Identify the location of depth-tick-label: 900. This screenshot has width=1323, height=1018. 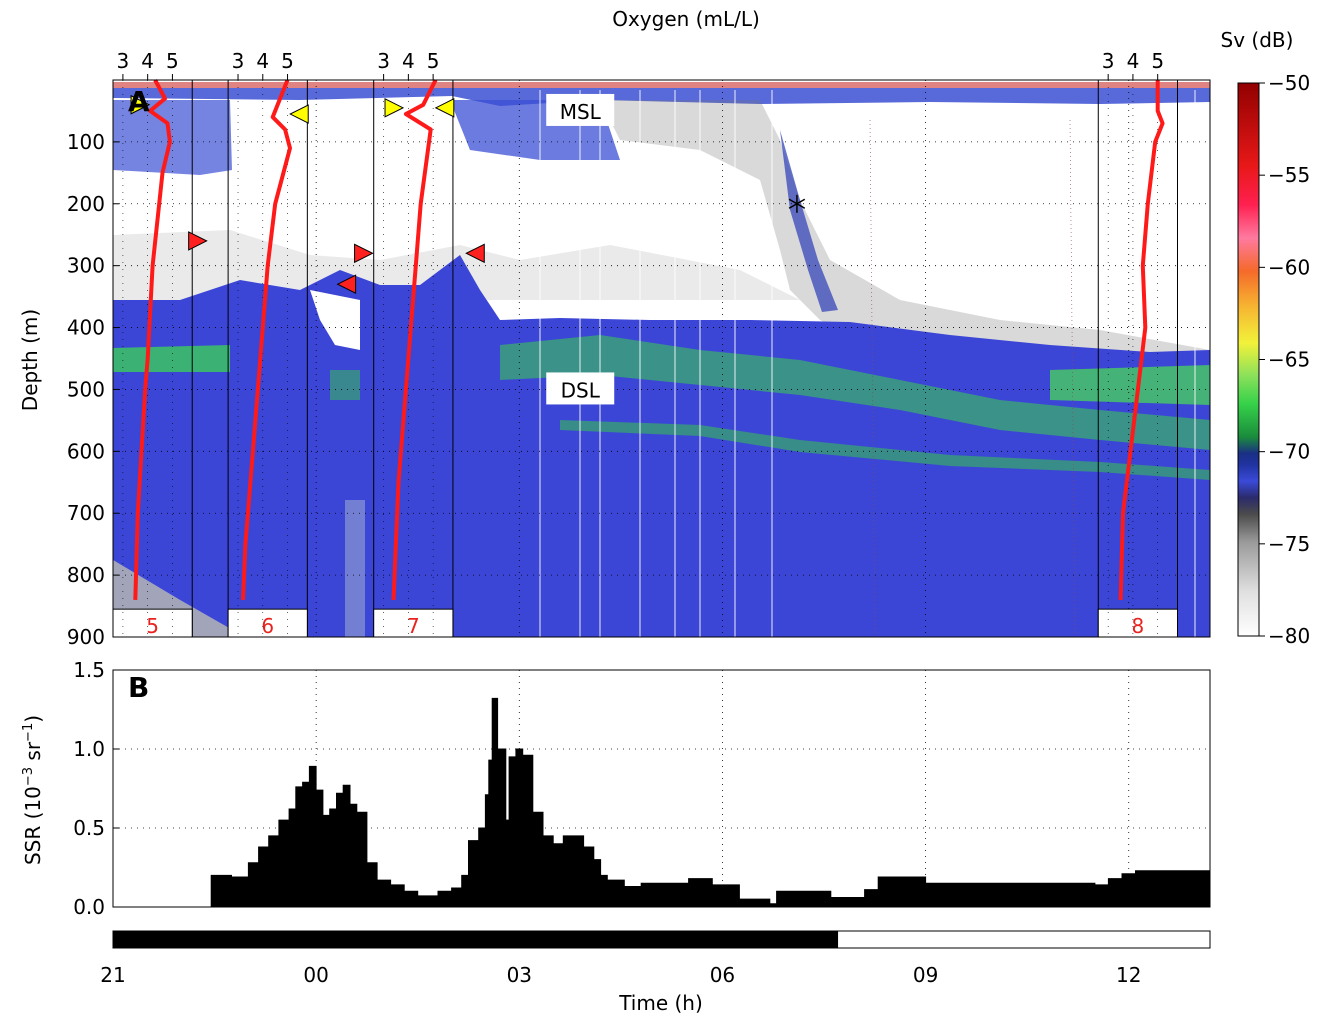
(86, 637).